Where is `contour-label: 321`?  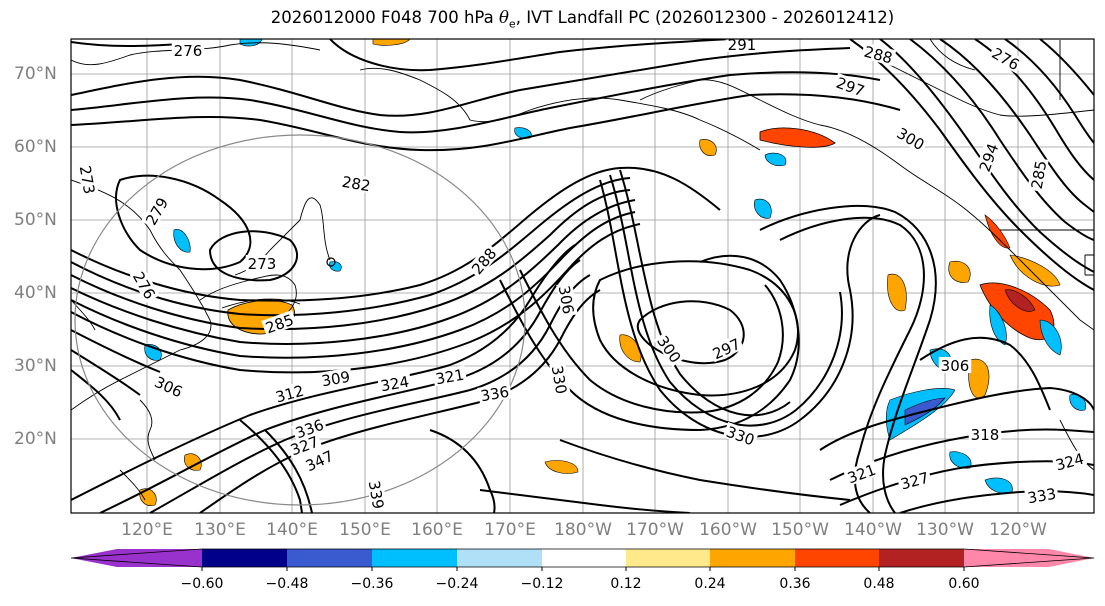 contour-label: 321 is located at coordinates (449, 377).